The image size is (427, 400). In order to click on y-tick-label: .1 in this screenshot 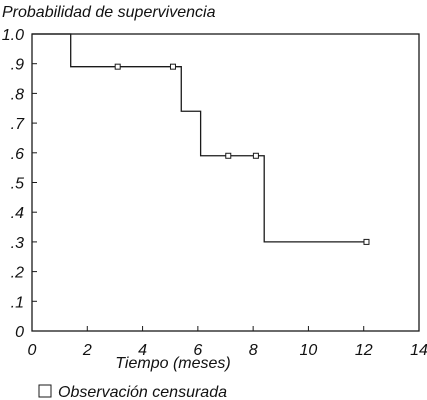, I will do `click(17, 302)`.